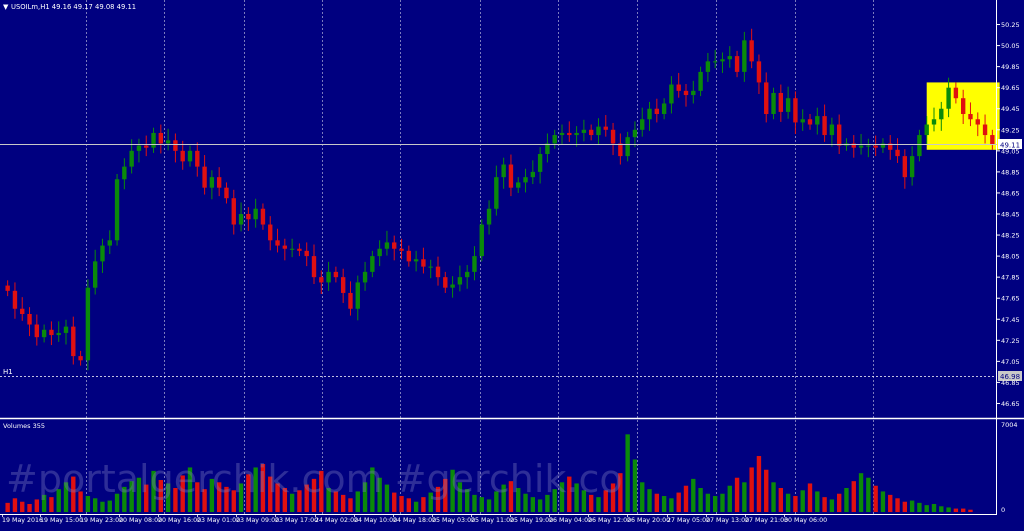  I want to click on current-price-tag, so click(1010, 144).